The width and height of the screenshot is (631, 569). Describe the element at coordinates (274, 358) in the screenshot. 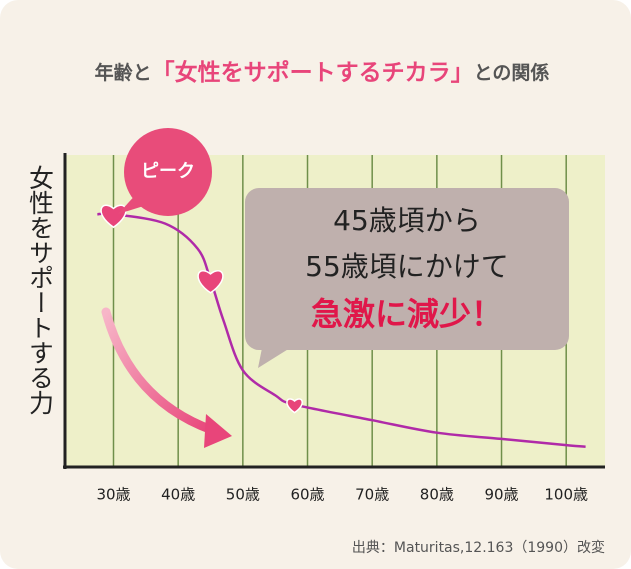

I see `callout-tail` at that location.